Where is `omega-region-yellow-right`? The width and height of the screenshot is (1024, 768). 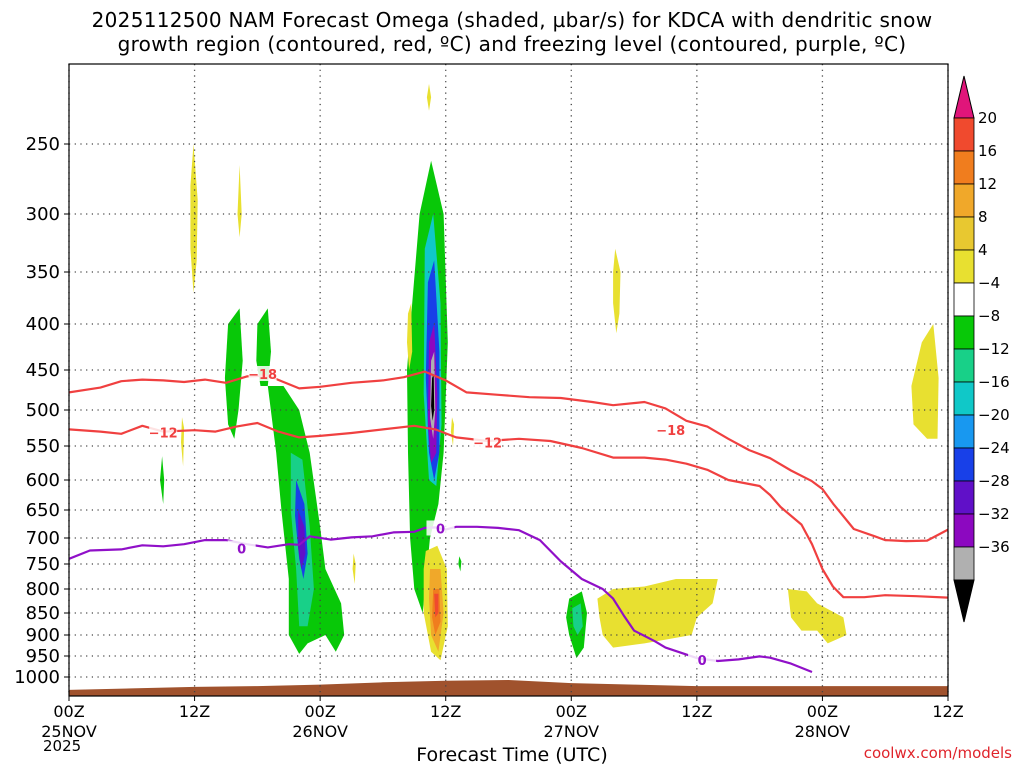
omega-region-yellow-right is located at coordinates (925, 381).